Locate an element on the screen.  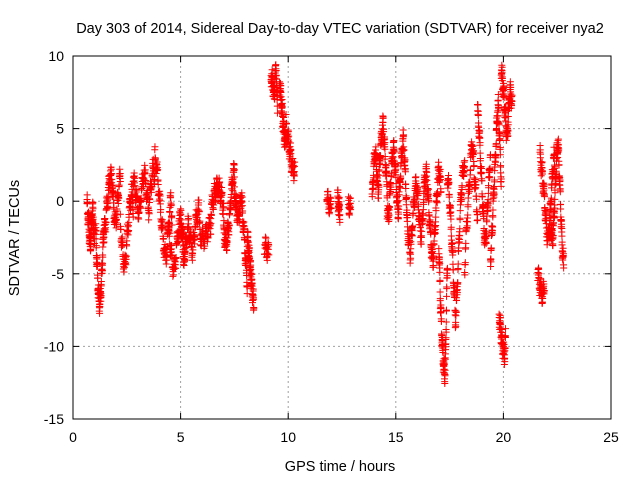
x-tick-label: 15 is located at coordinates (396, 437).